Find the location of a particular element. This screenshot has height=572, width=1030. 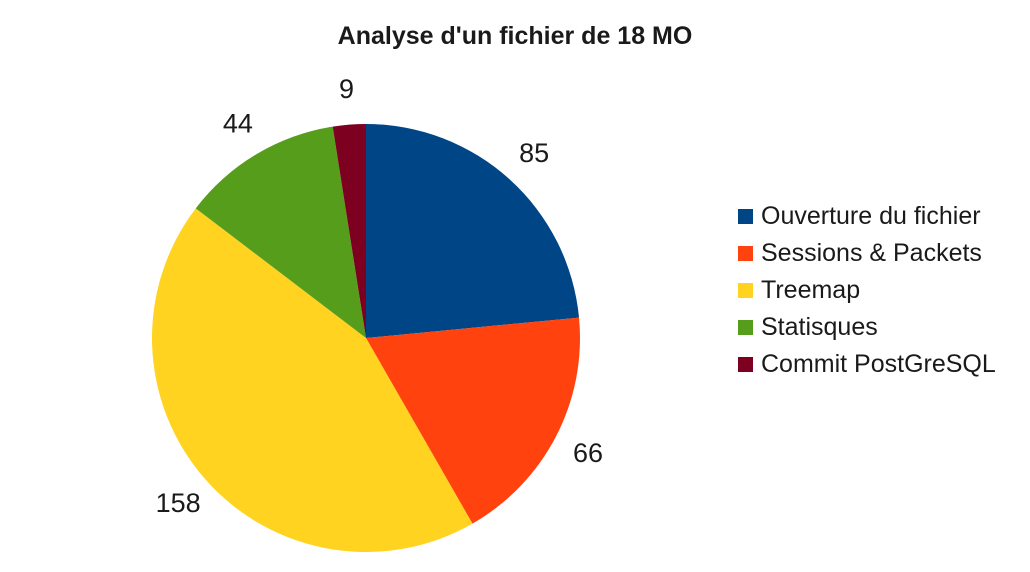

legend-item: Treemap is located at coordinates (867, 290).